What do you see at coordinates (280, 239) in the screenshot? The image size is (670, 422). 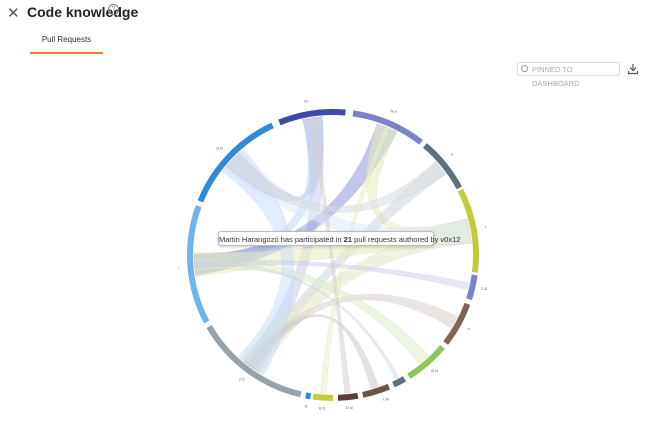 I see `tooltip-prefix: Martin Harangozó has participated in` at bounding box center [280, 239].